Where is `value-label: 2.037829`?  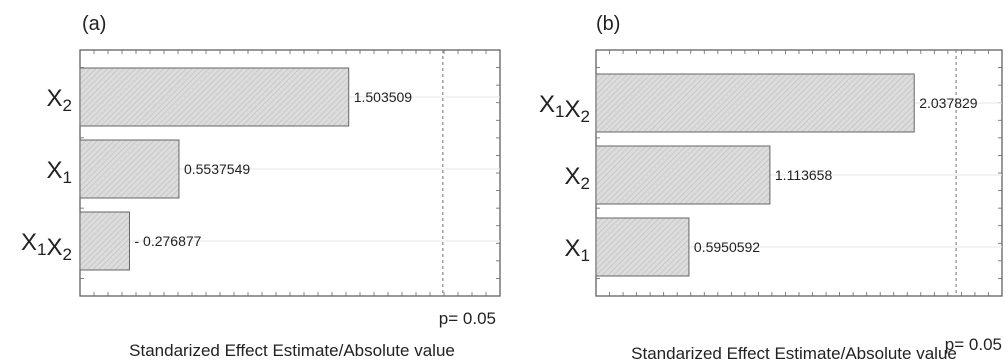 value-label: 2.037829 is located at coordinates (948, 103).